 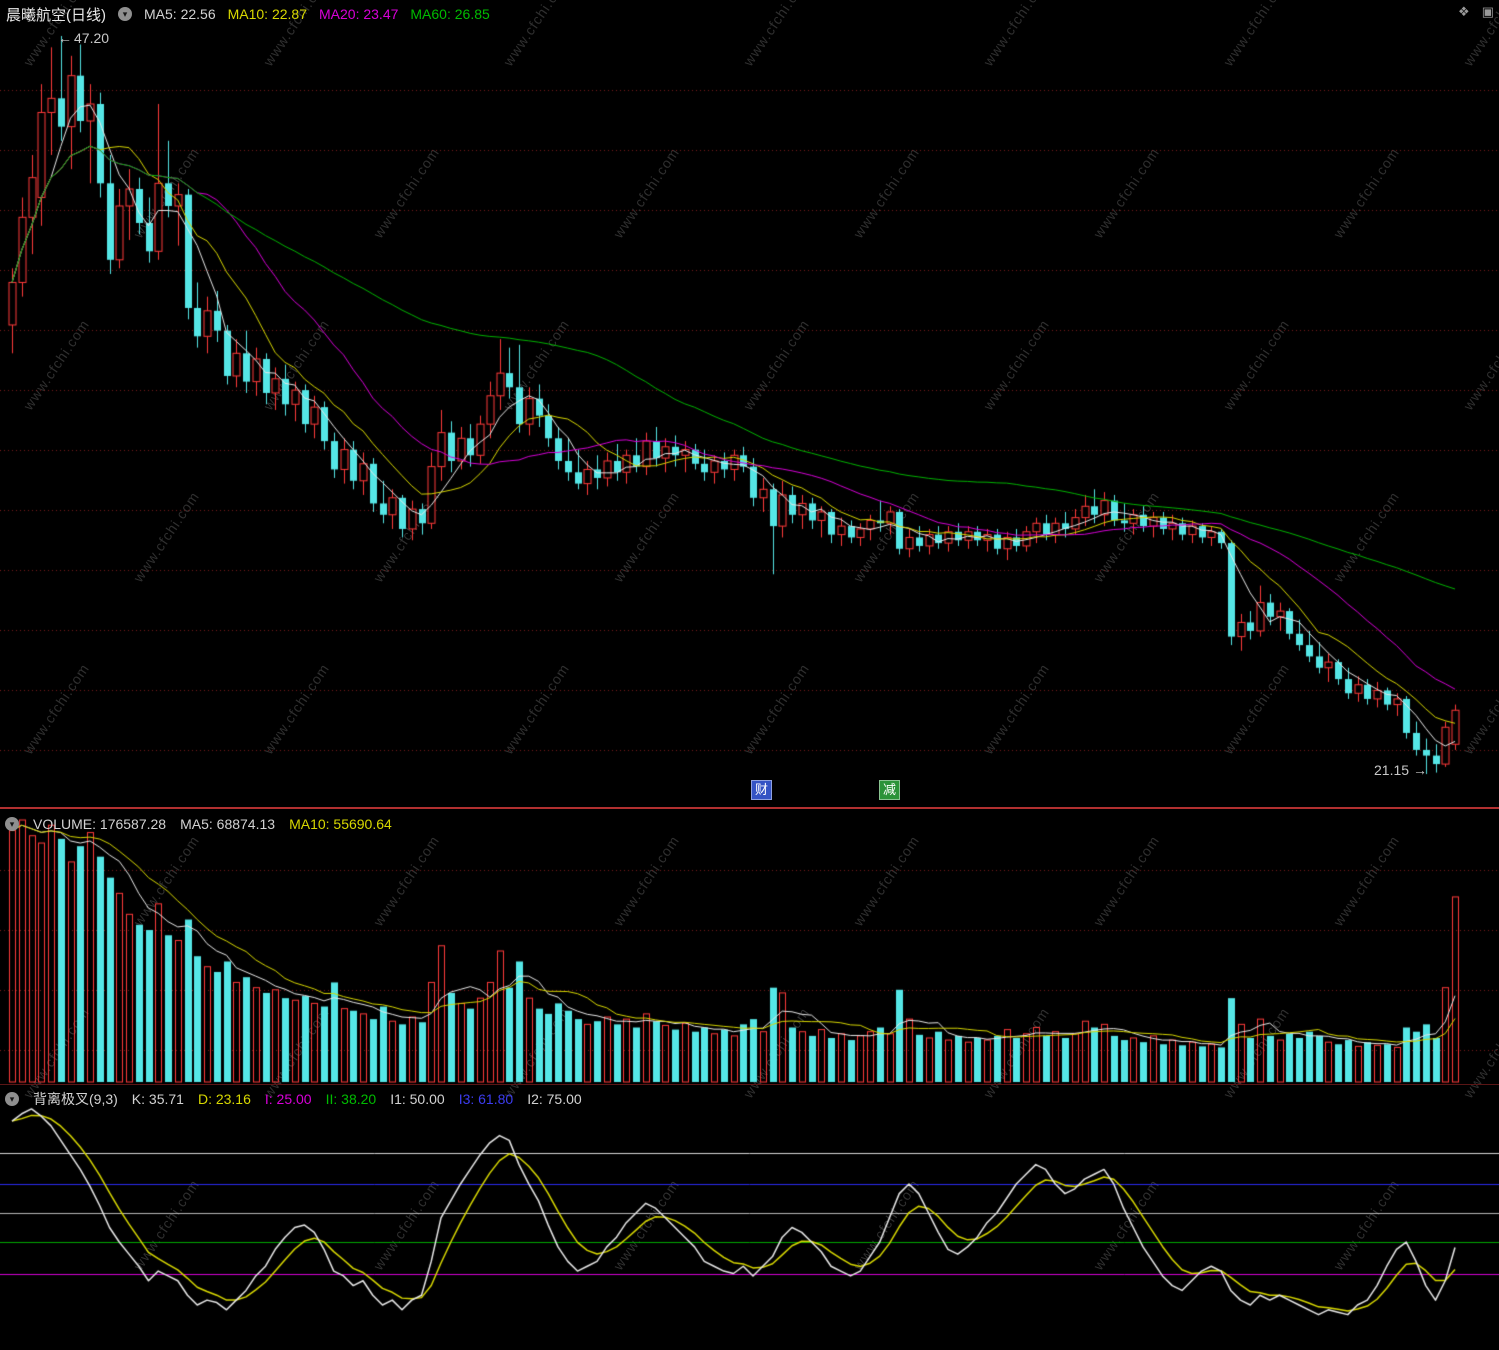 I want to click on kdj-i1-label: I1: 50.00, so click(x=417, y=1099).